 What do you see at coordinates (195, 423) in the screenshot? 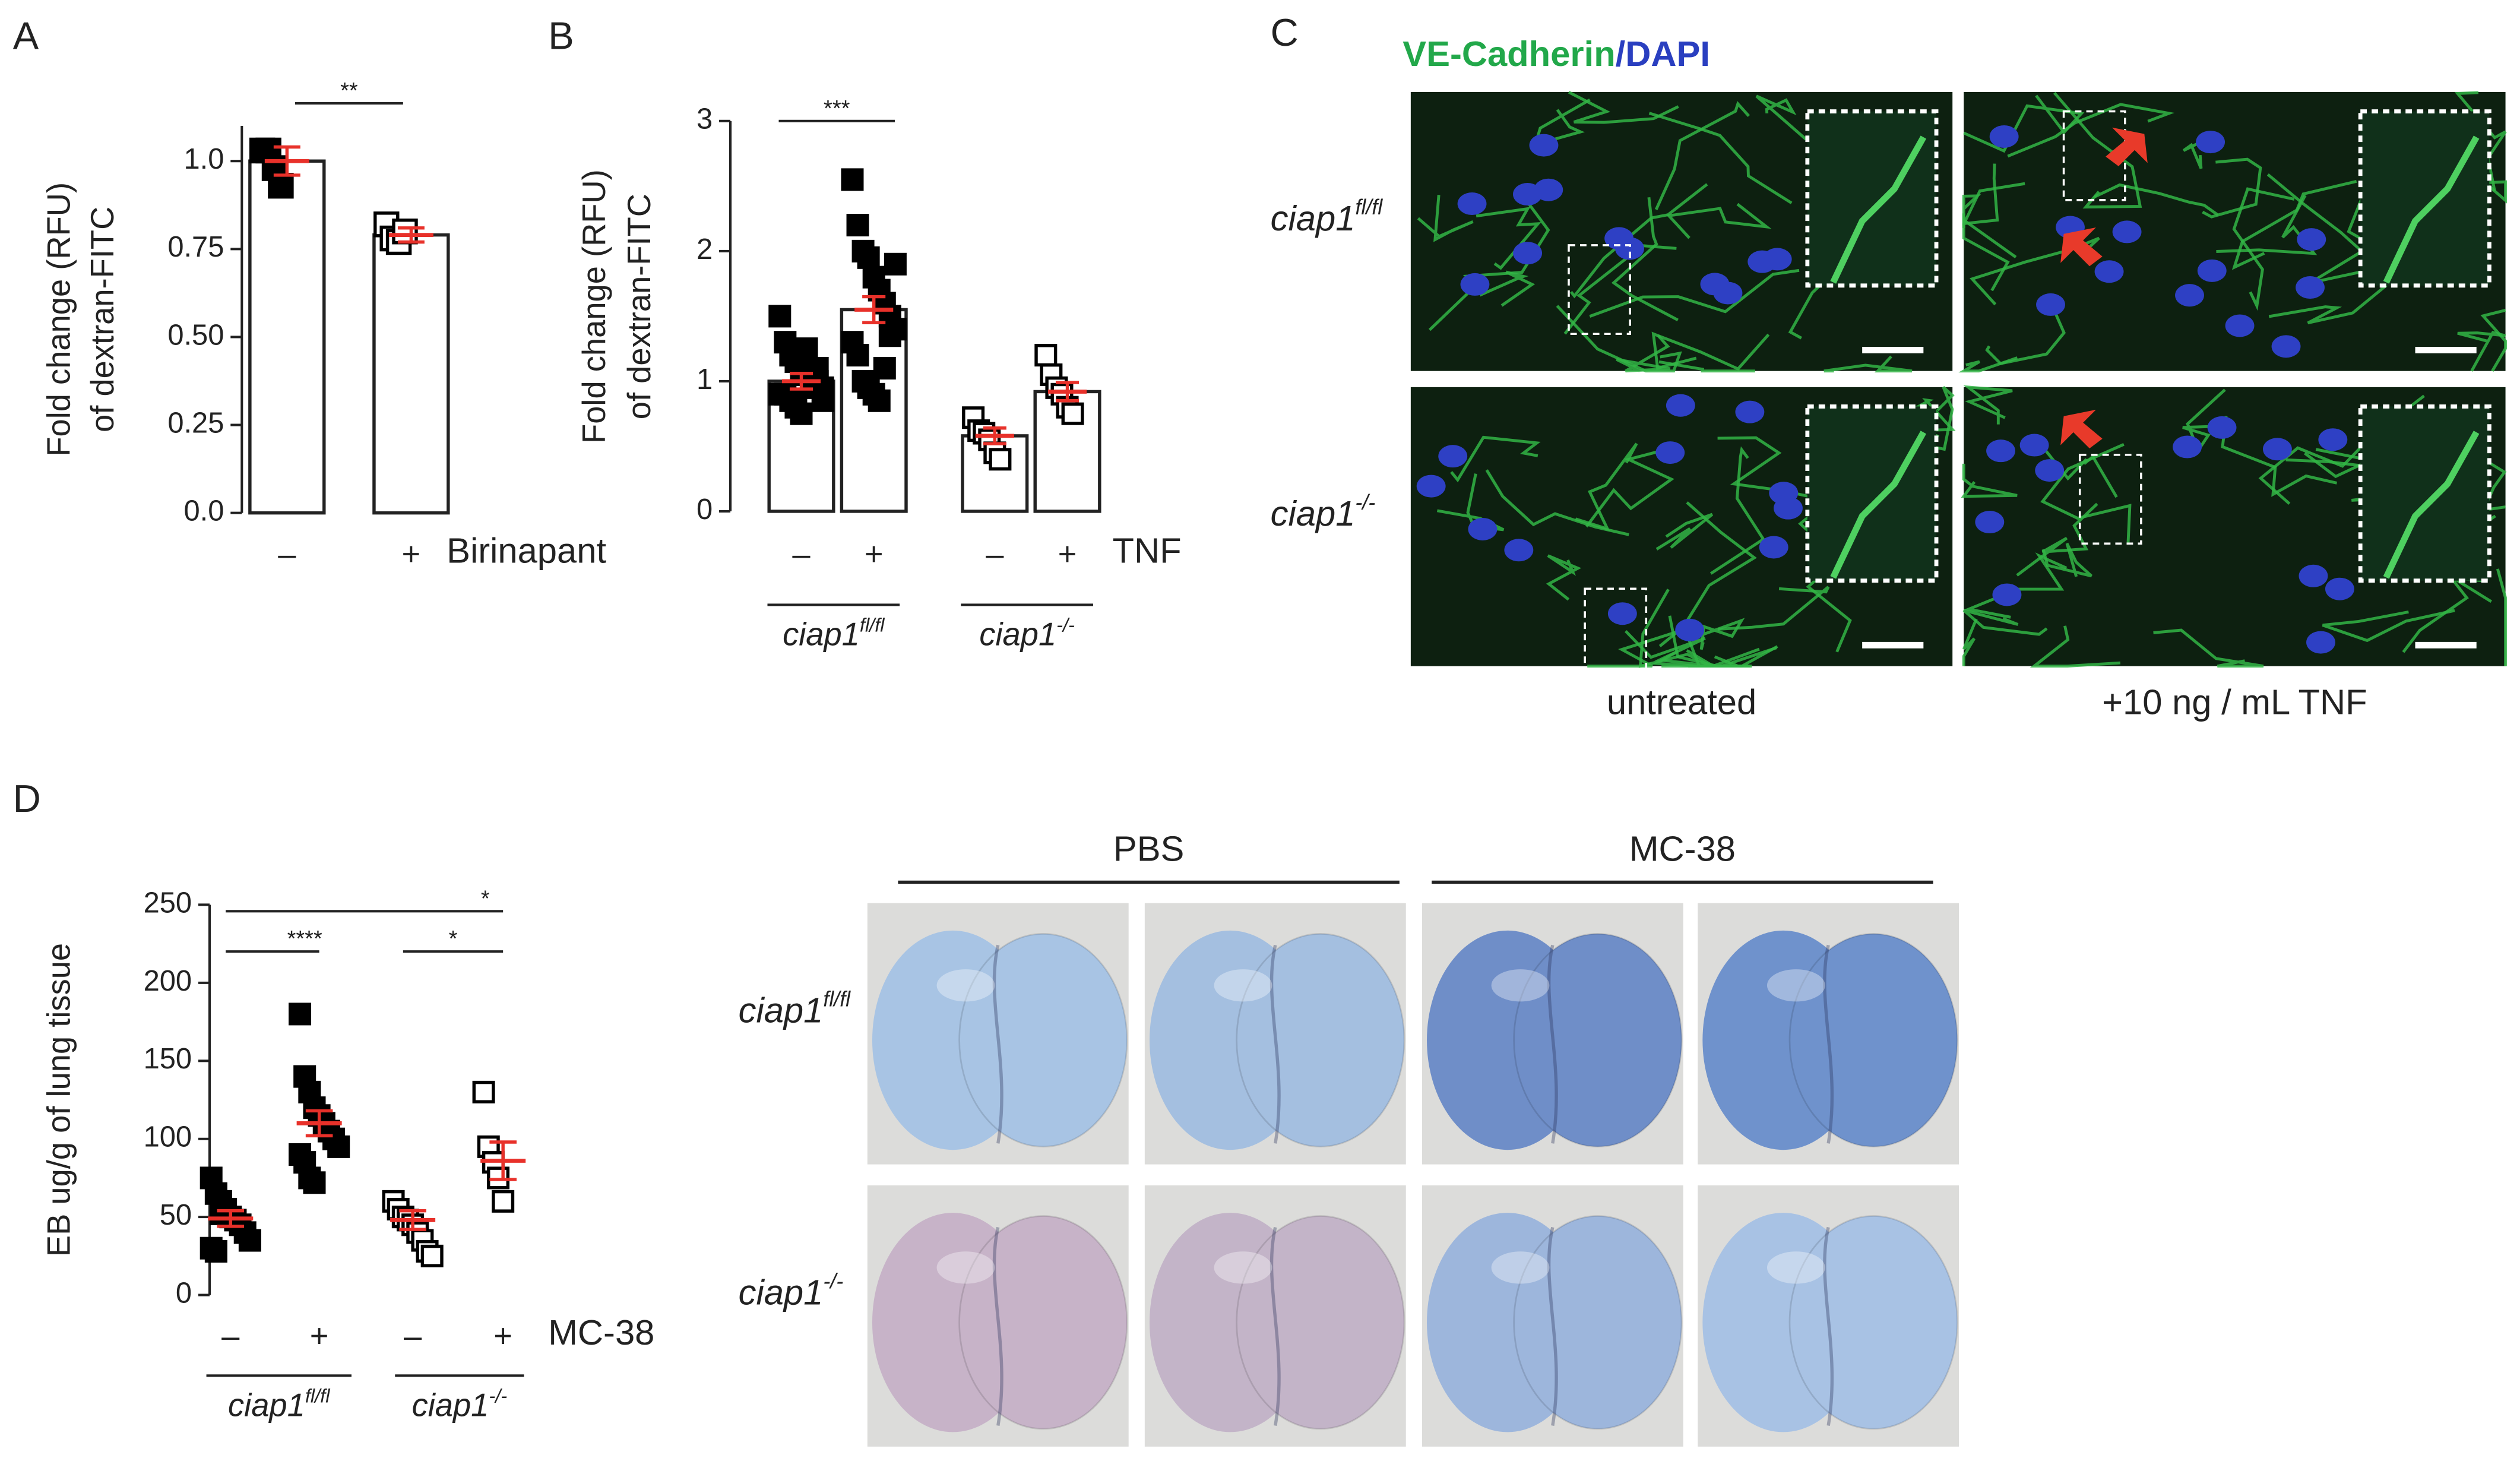
I see `y-tick-label: 0.25` at bounding box center [195, 423].